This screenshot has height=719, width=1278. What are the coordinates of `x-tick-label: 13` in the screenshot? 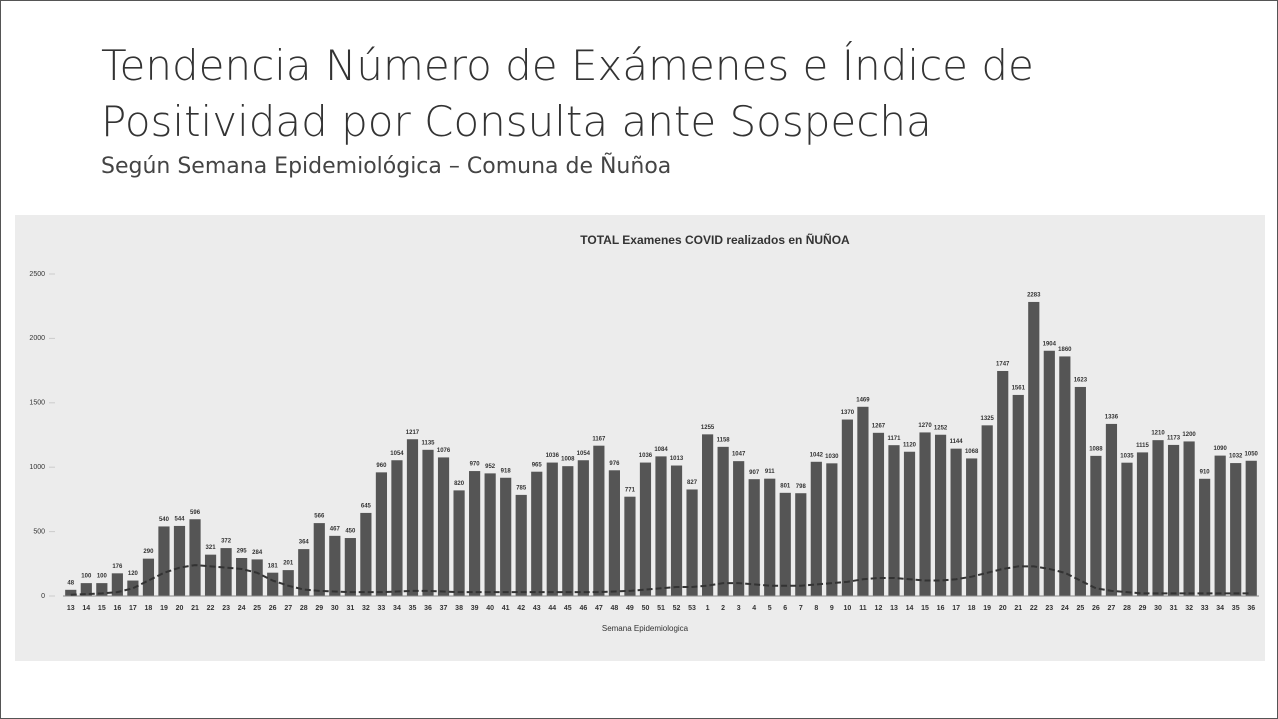 It's located at (71, 608).